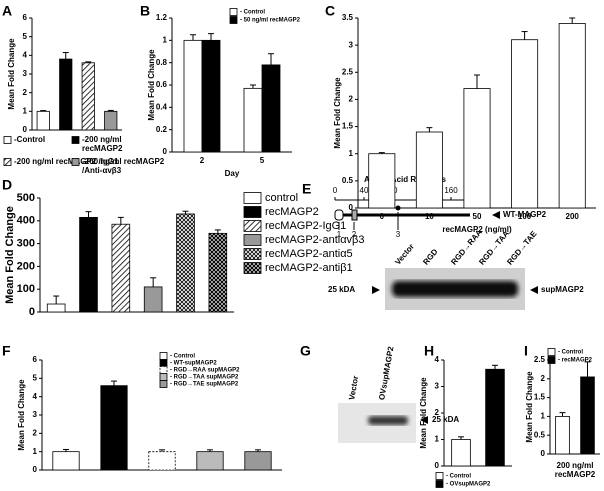  I want to click on y-tick-label: 100, so click(26, 289).